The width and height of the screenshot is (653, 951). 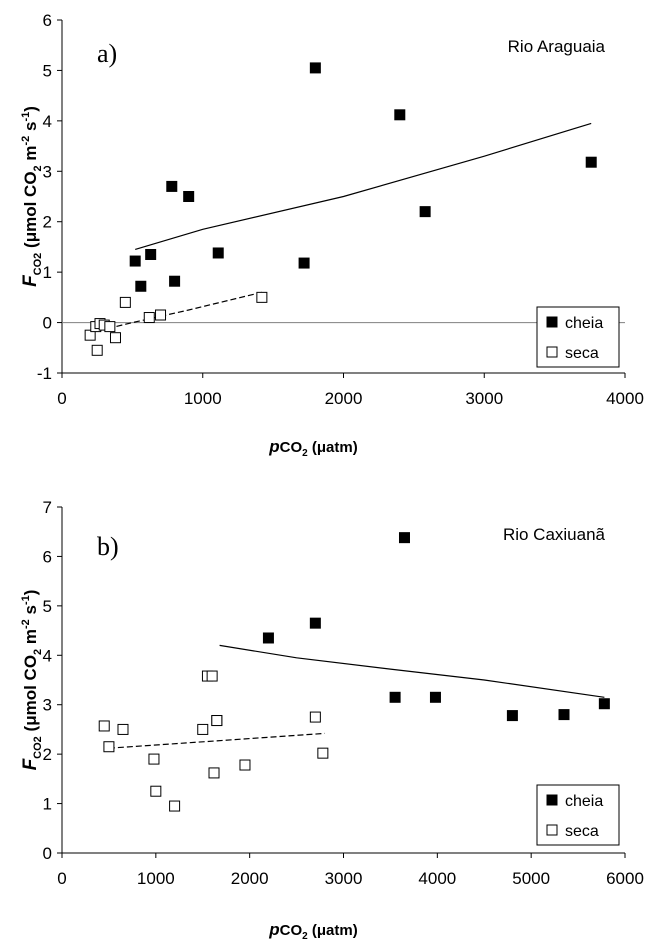 What do you see at coordinates (625, 878) in the screenshot?
I see `x-tick-label: 6000` at bounding box center [625, 878].